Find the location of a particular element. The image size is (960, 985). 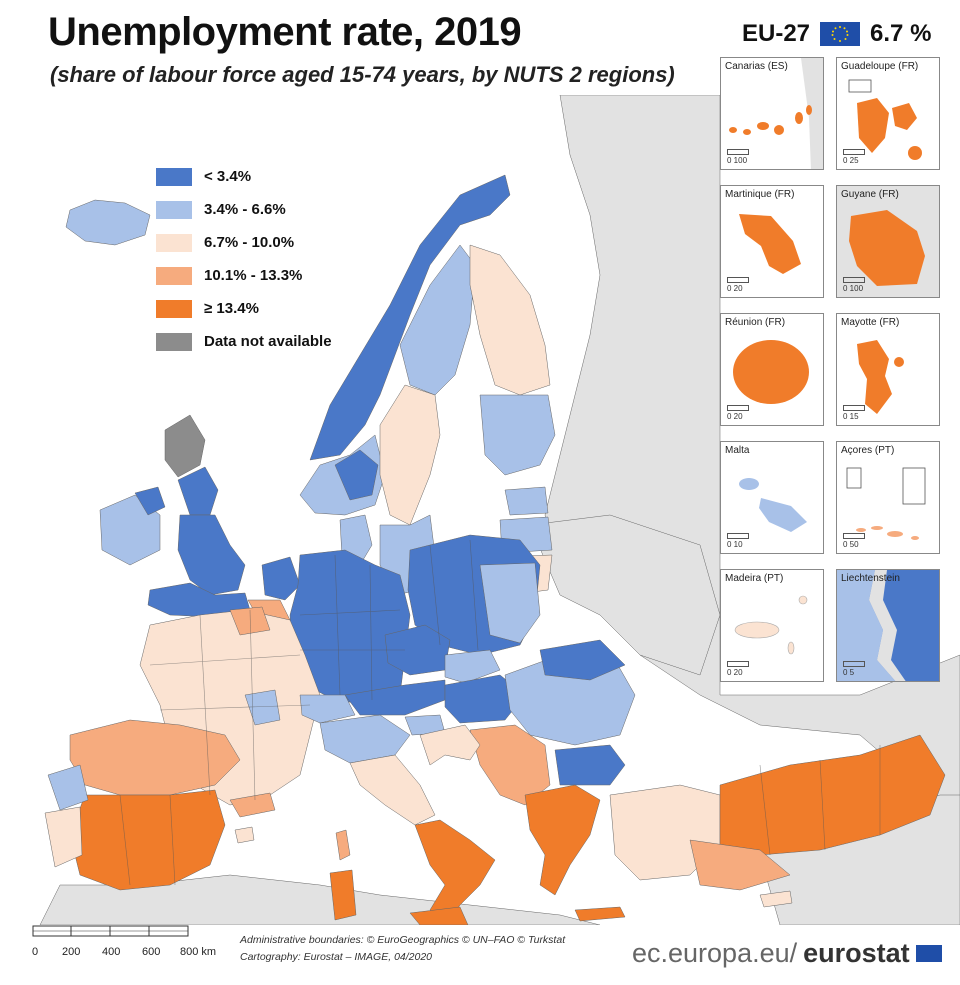

inset-map-canarias is located at coordinates (772, 113).